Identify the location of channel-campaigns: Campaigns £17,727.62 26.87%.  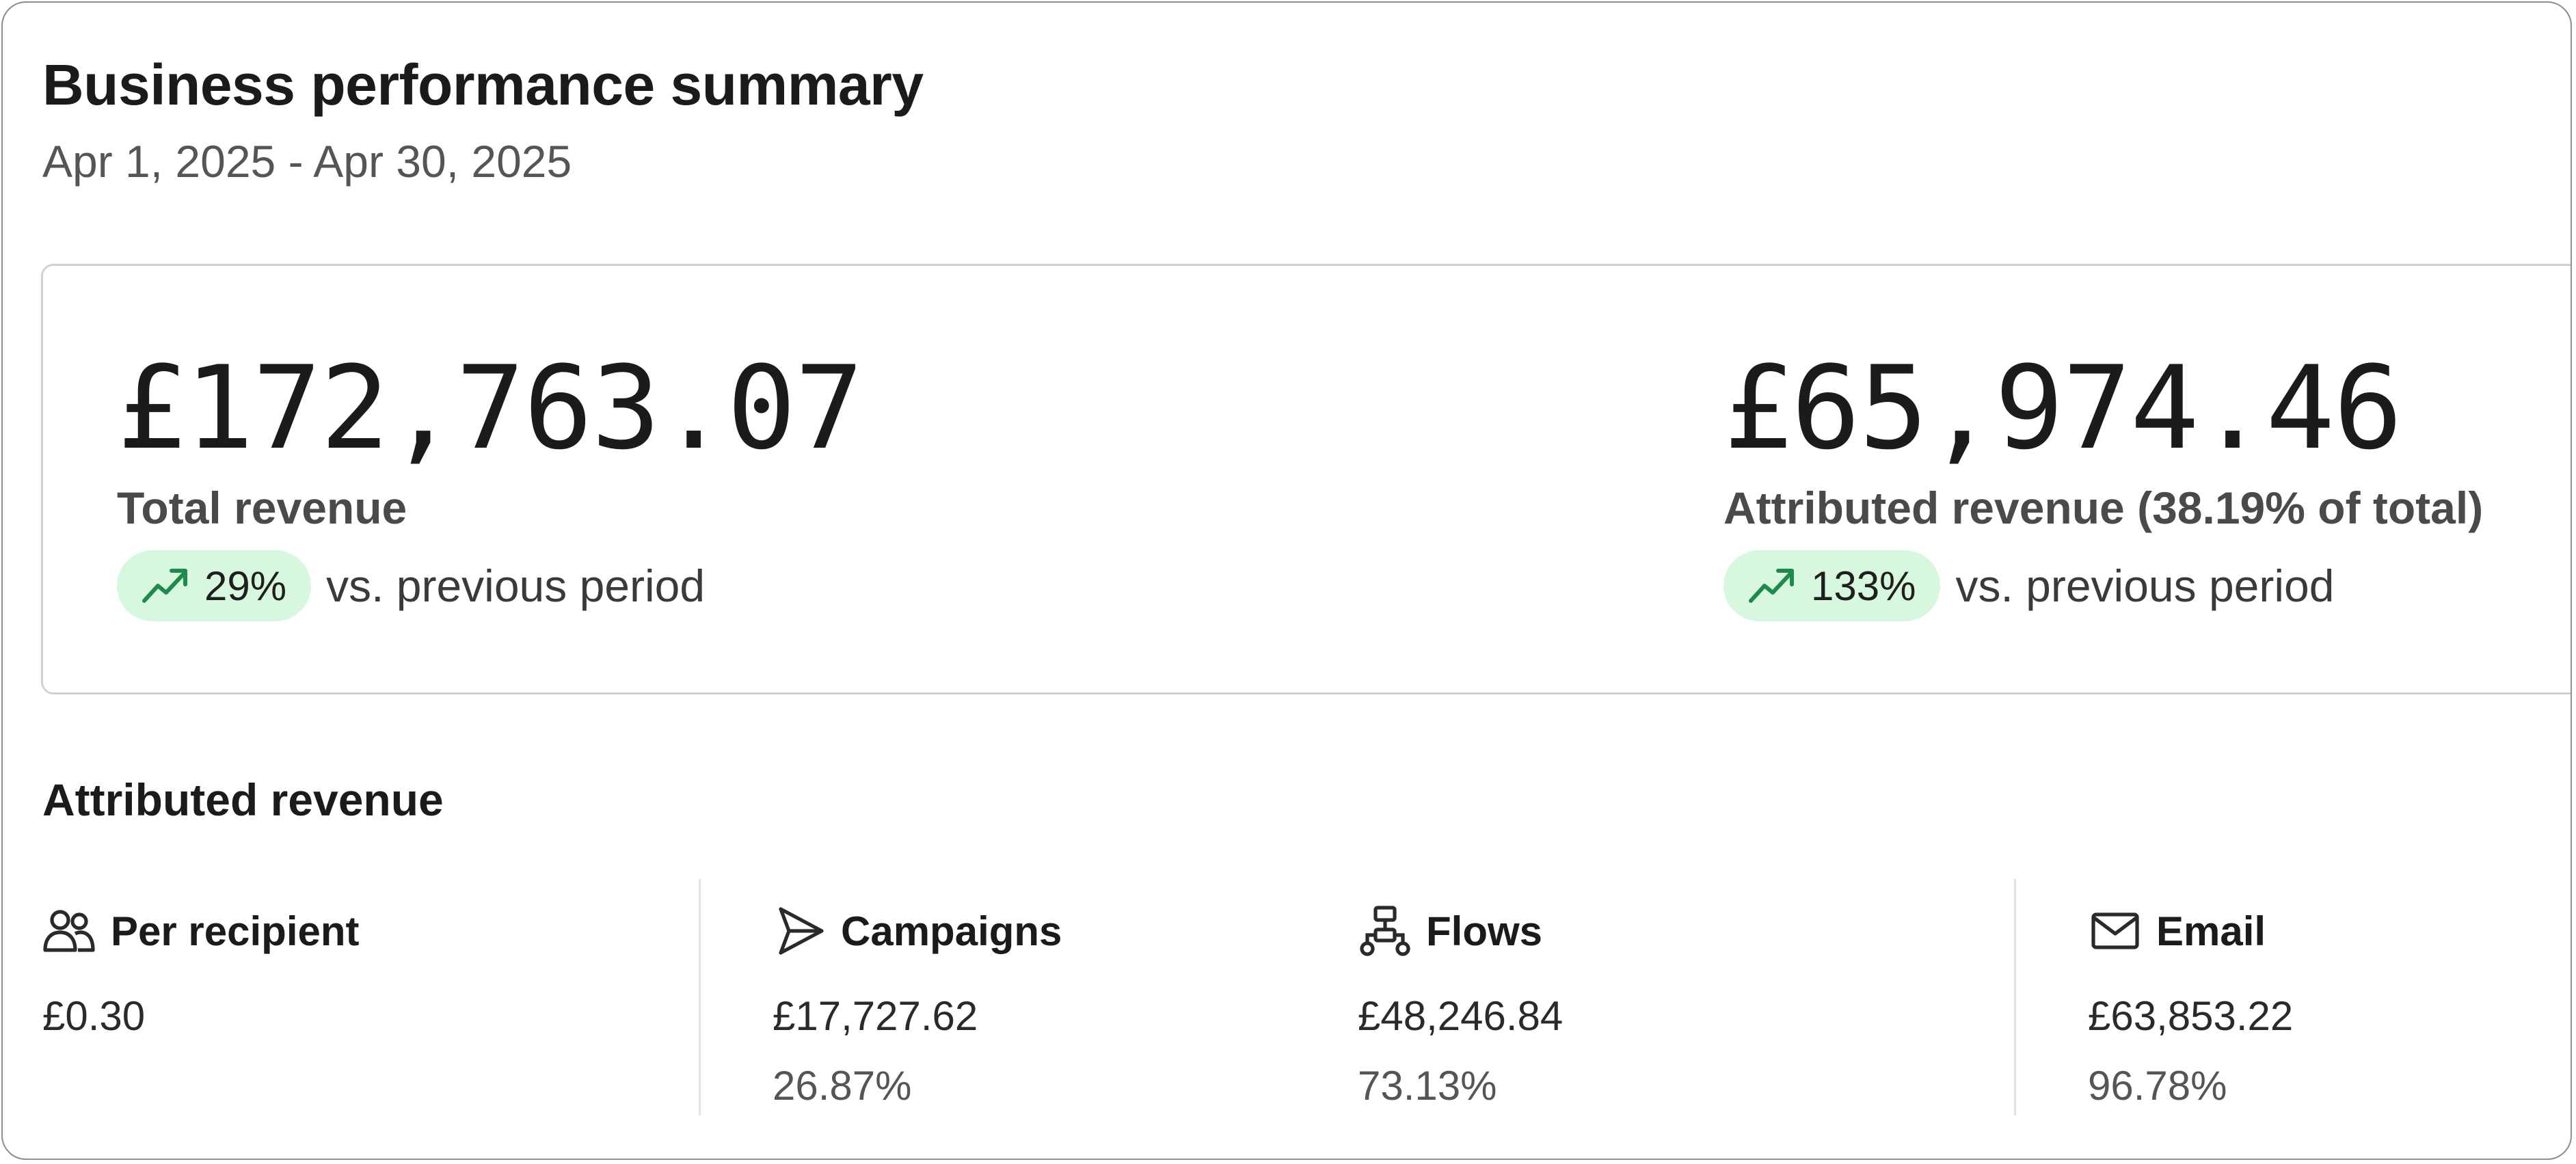
(917, 1006).